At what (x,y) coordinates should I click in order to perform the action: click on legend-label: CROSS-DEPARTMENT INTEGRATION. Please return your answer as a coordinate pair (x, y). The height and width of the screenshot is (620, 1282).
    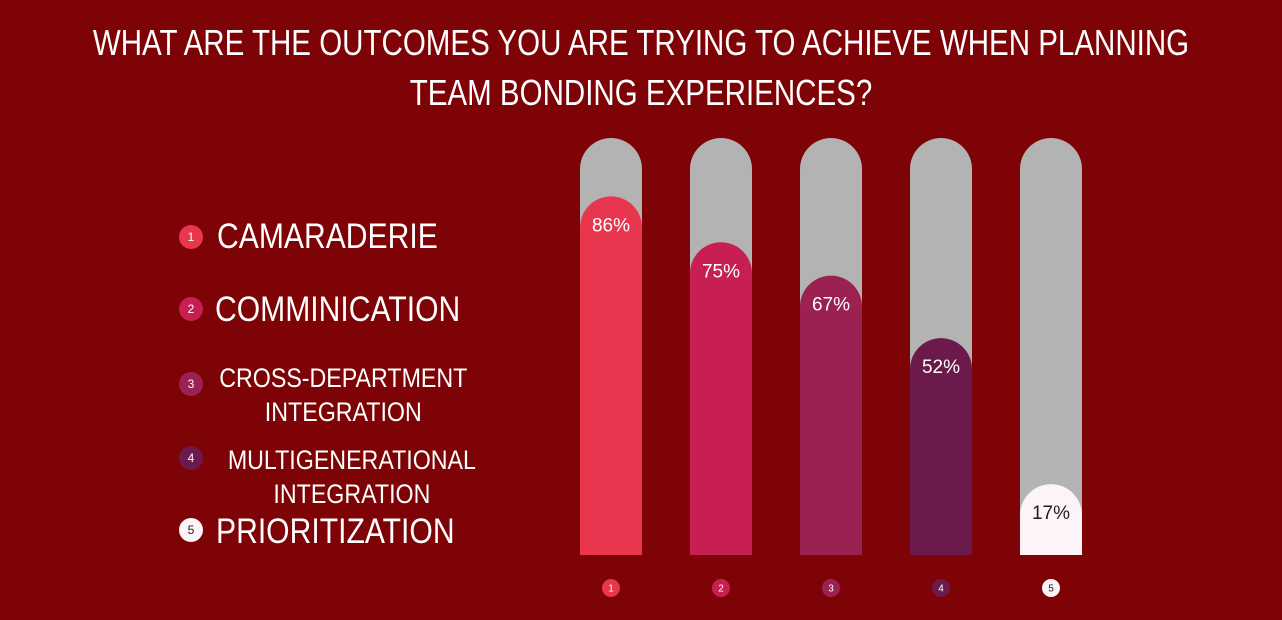
    Looking at the image, I should click on (343, 395).